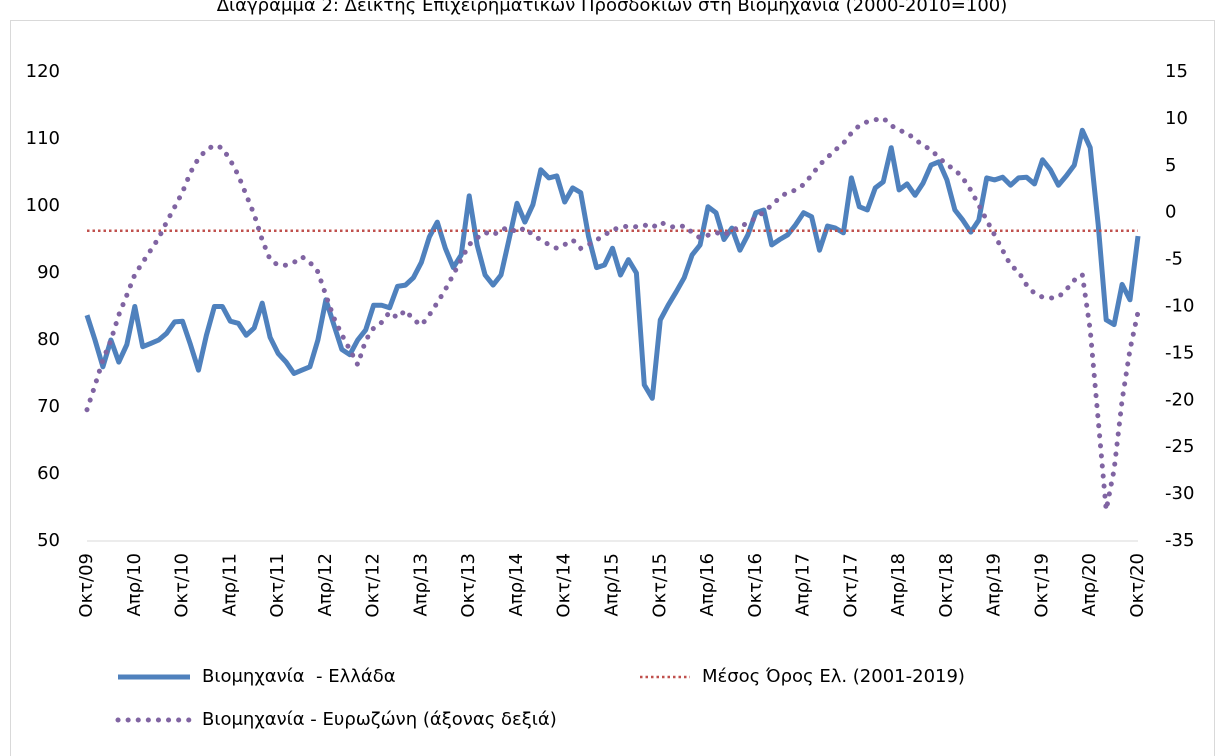  What do you see at coordinates (48, 406) in the screenshot?
I see `y-tick-label: 70` at bounding box center [48, 406].